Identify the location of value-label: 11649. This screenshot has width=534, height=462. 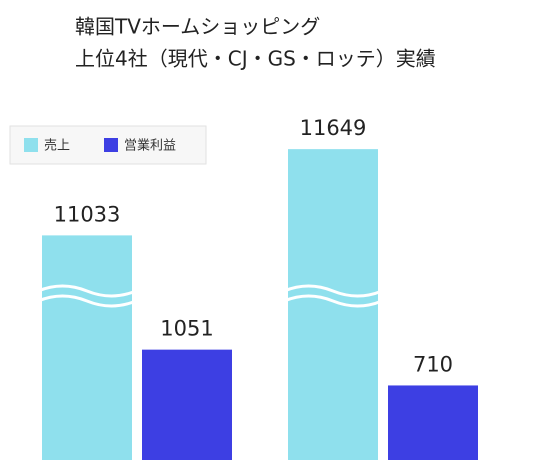
(333, 128).